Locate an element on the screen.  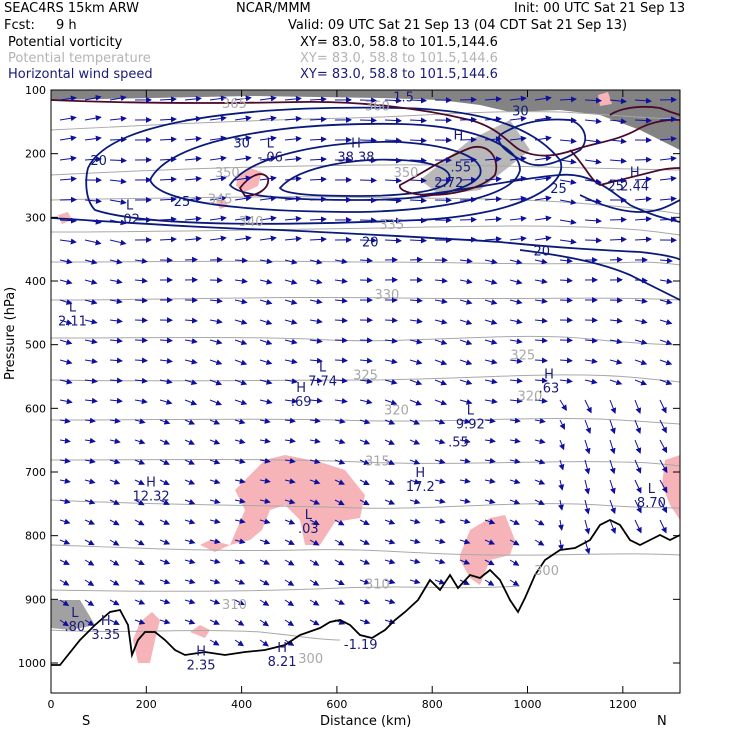
theta-label: 335 is located at coordinates (391, 225).